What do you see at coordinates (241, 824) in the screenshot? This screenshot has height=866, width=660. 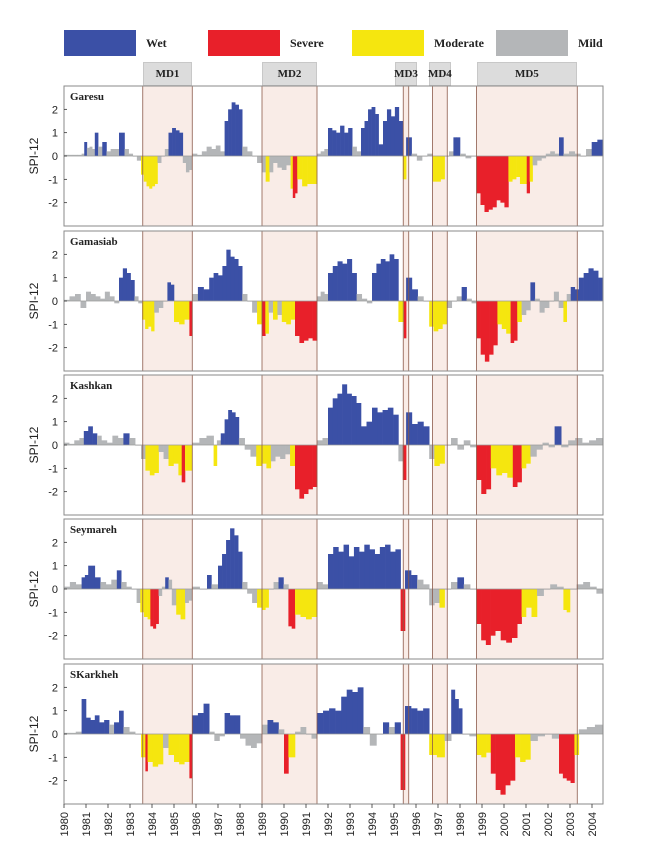 I see `x-tick-label: 1988` at bounding box center [241, 824].